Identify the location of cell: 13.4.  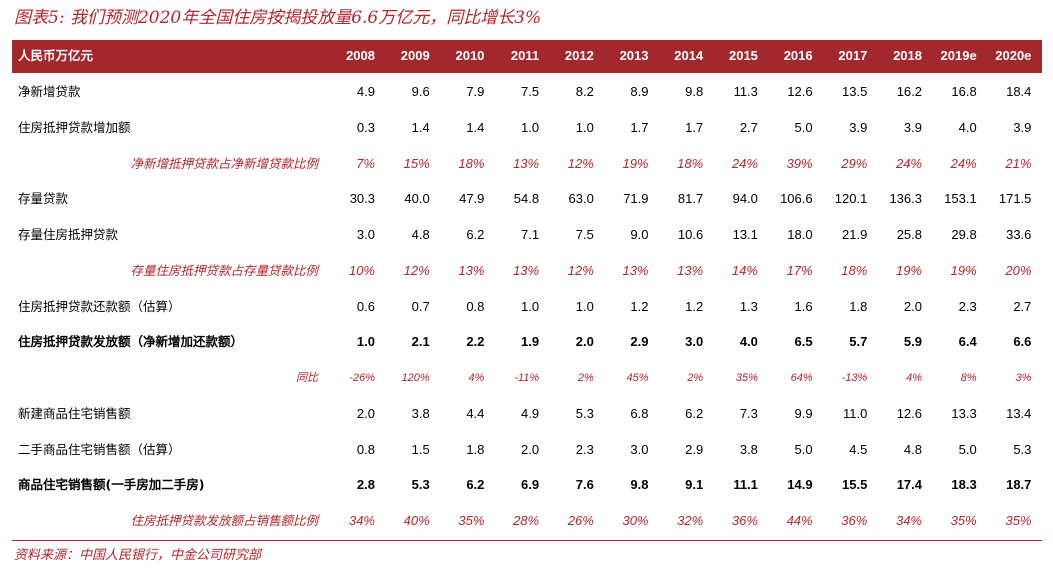
(1019, 413).